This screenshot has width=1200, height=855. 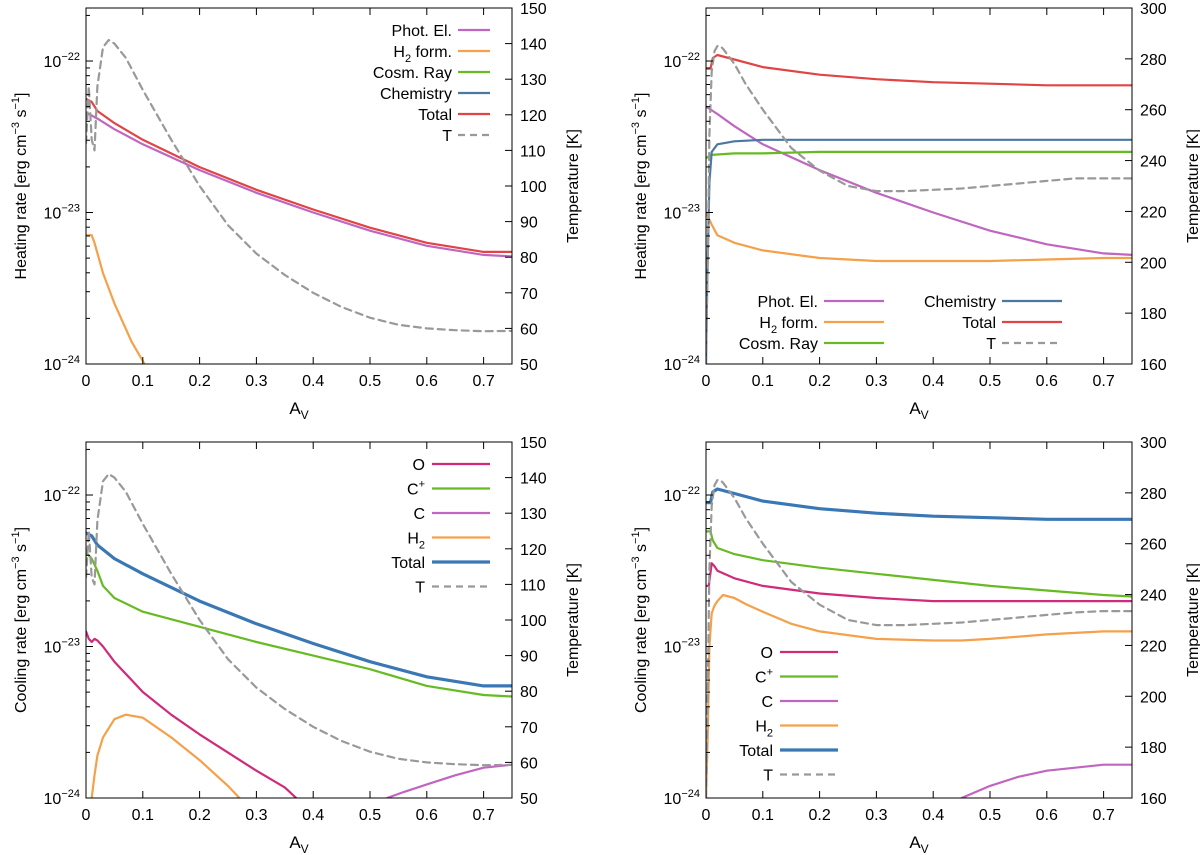 I want to click on series-line-phot-el-, so click(x=299, y=184).